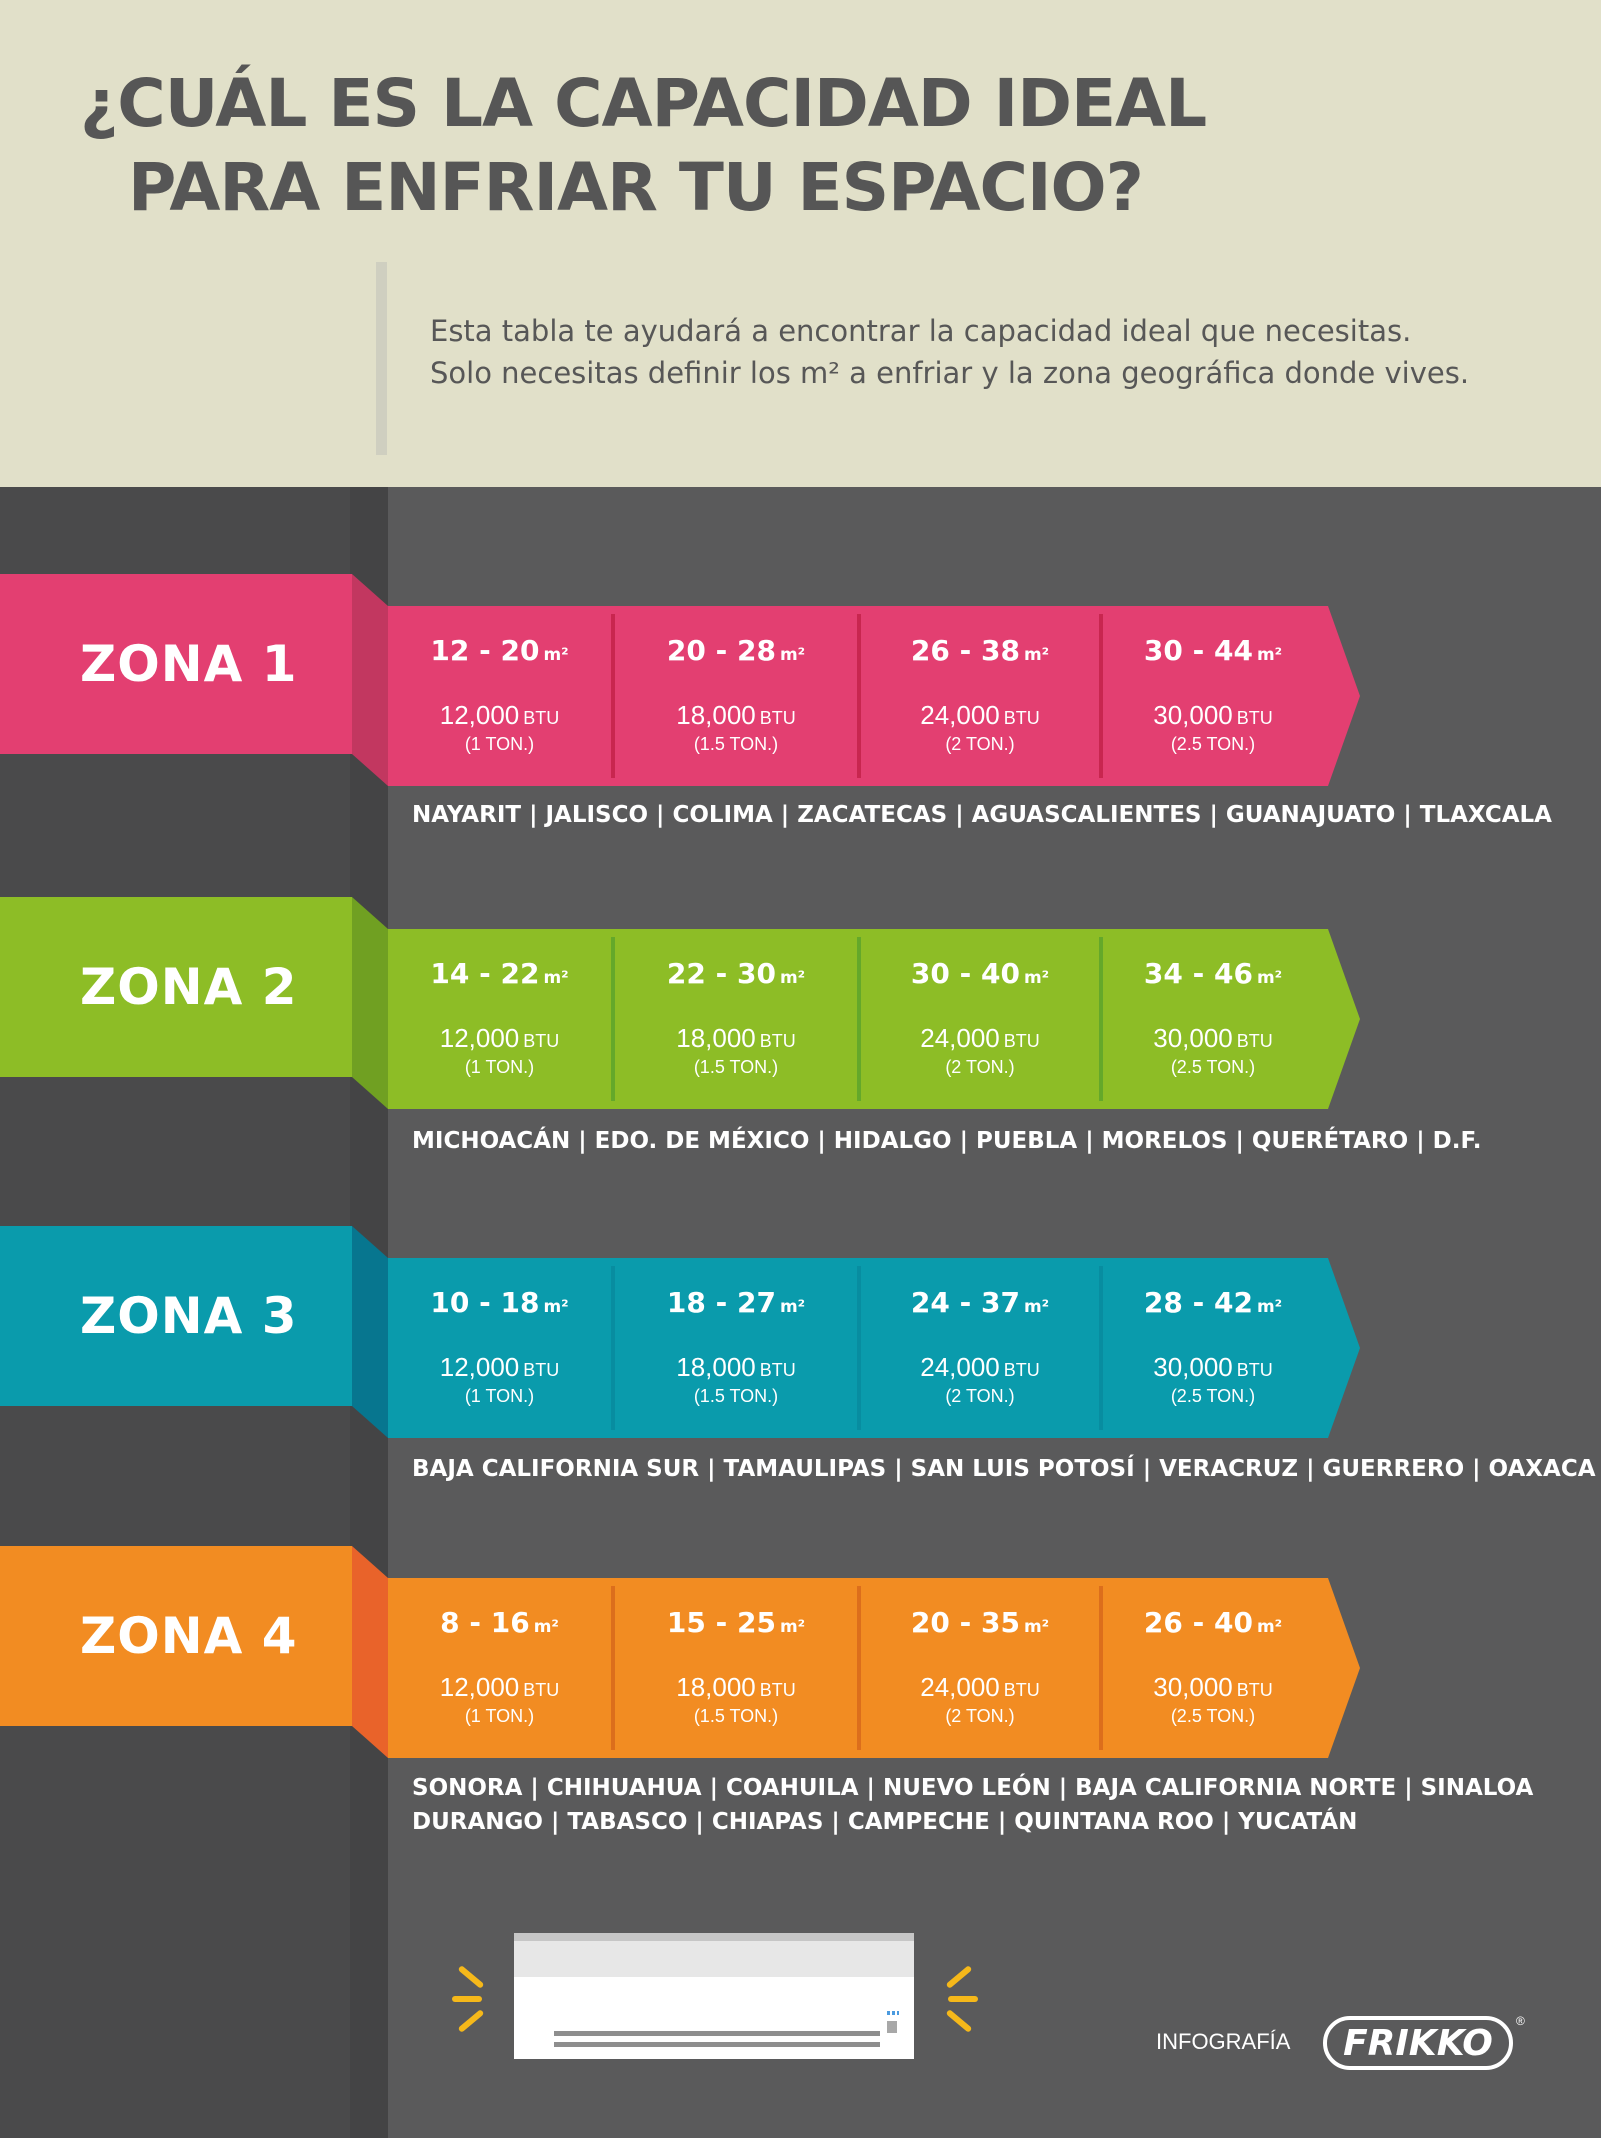  What do you see at coordinates (485, 650) in the screenshot?
I see `area-value: 12 - 20` at bounding box center [485, 650].